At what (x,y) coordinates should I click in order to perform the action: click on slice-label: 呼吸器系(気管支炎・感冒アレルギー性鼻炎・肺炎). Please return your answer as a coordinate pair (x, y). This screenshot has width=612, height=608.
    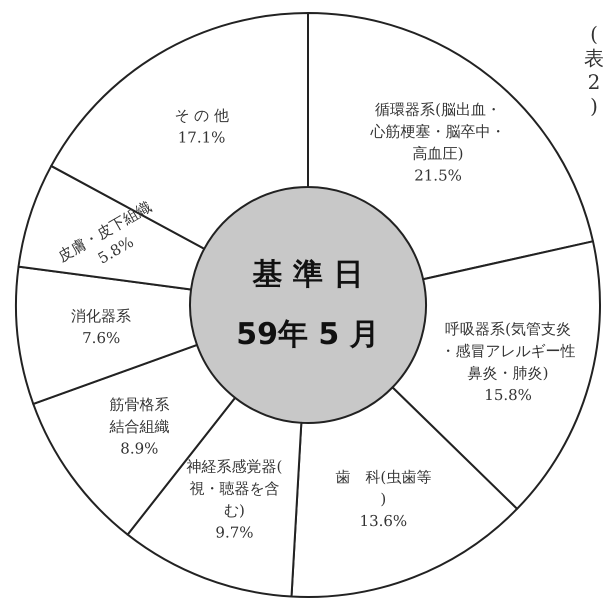
    Looking at the image, I should click on (508, 351).